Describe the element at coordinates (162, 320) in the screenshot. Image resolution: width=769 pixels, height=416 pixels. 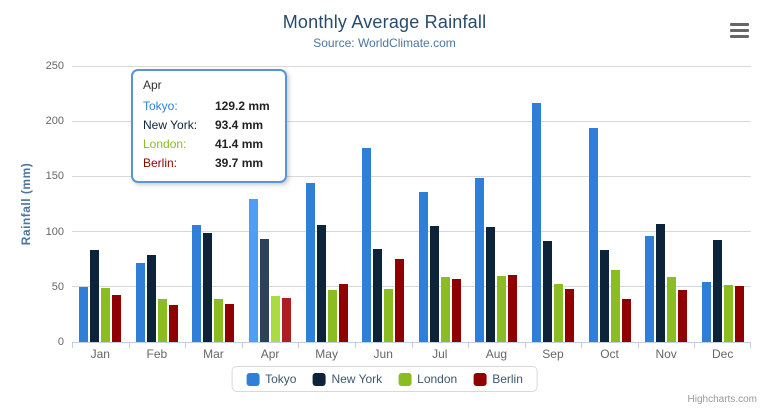
I see `column-london-feb` at that location.